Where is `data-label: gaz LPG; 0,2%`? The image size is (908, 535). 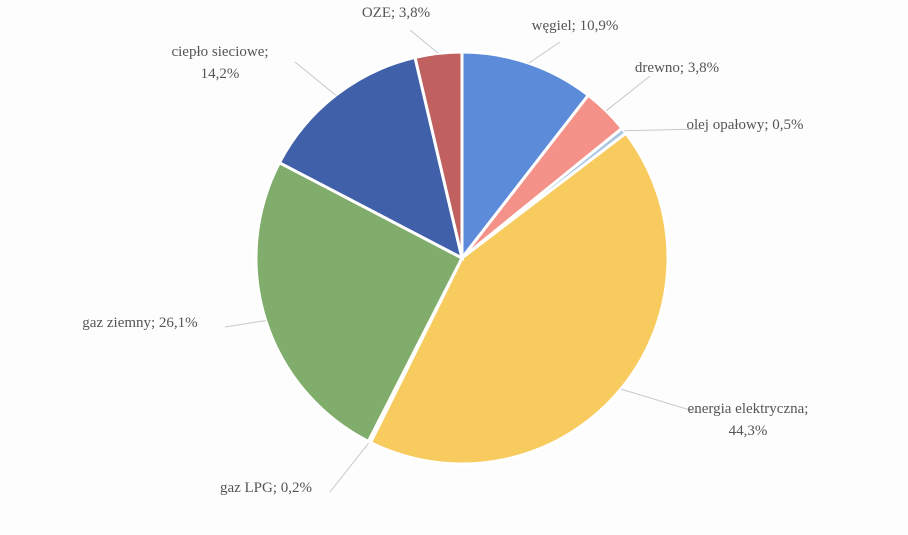
data-label: gaz LPG; 0,2% is located at coordinates (266, 488).